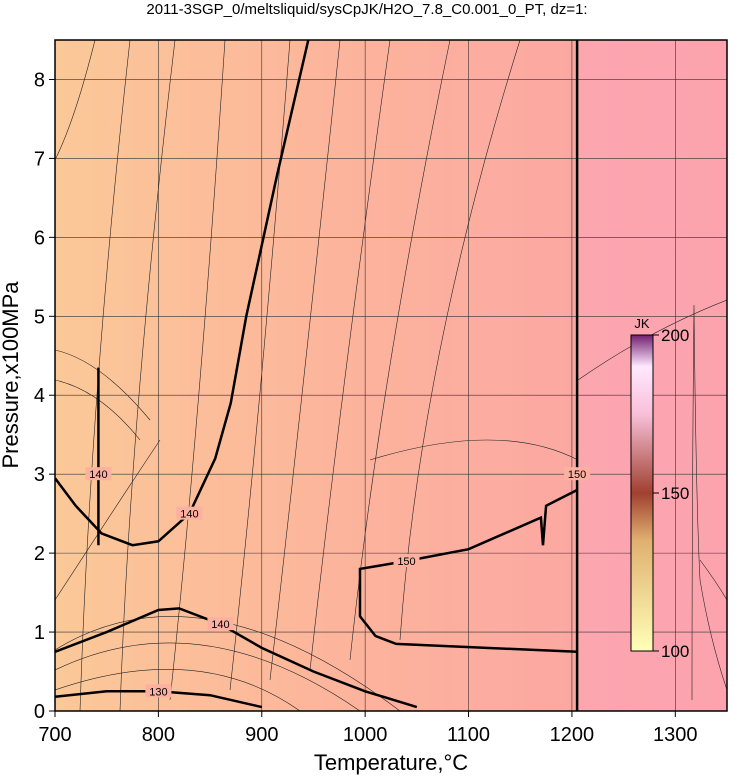 The image size is (734, 776). What do you see at coordinates (39, 80) in the screenshot?
I see `y-tick-label: 8` at bounding box center [39, 80].